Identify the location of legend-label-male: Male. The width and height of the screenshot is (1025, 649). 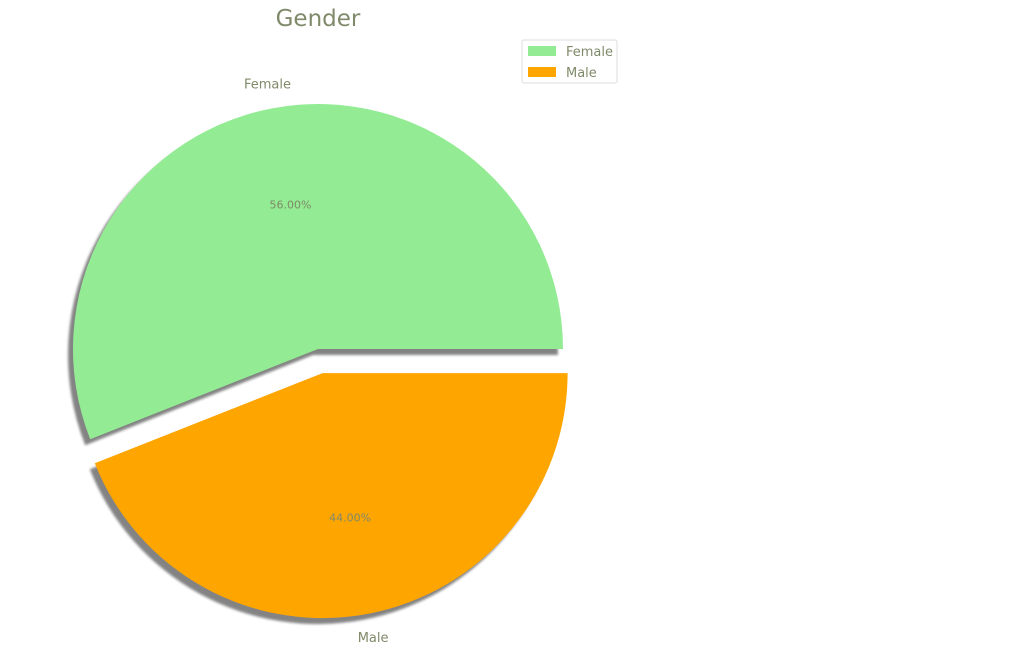
(581, 73).